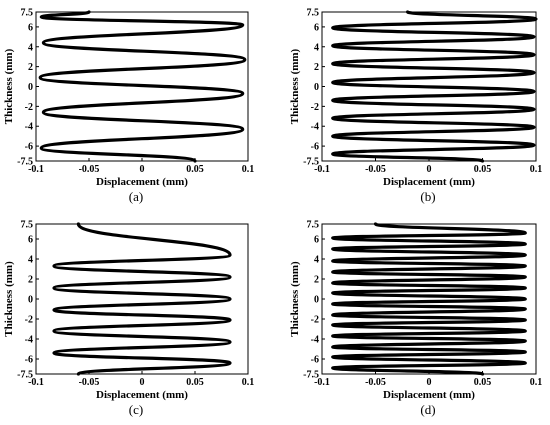  I want to click on panel-b-x-tick-label: 0, so click(429, 169).